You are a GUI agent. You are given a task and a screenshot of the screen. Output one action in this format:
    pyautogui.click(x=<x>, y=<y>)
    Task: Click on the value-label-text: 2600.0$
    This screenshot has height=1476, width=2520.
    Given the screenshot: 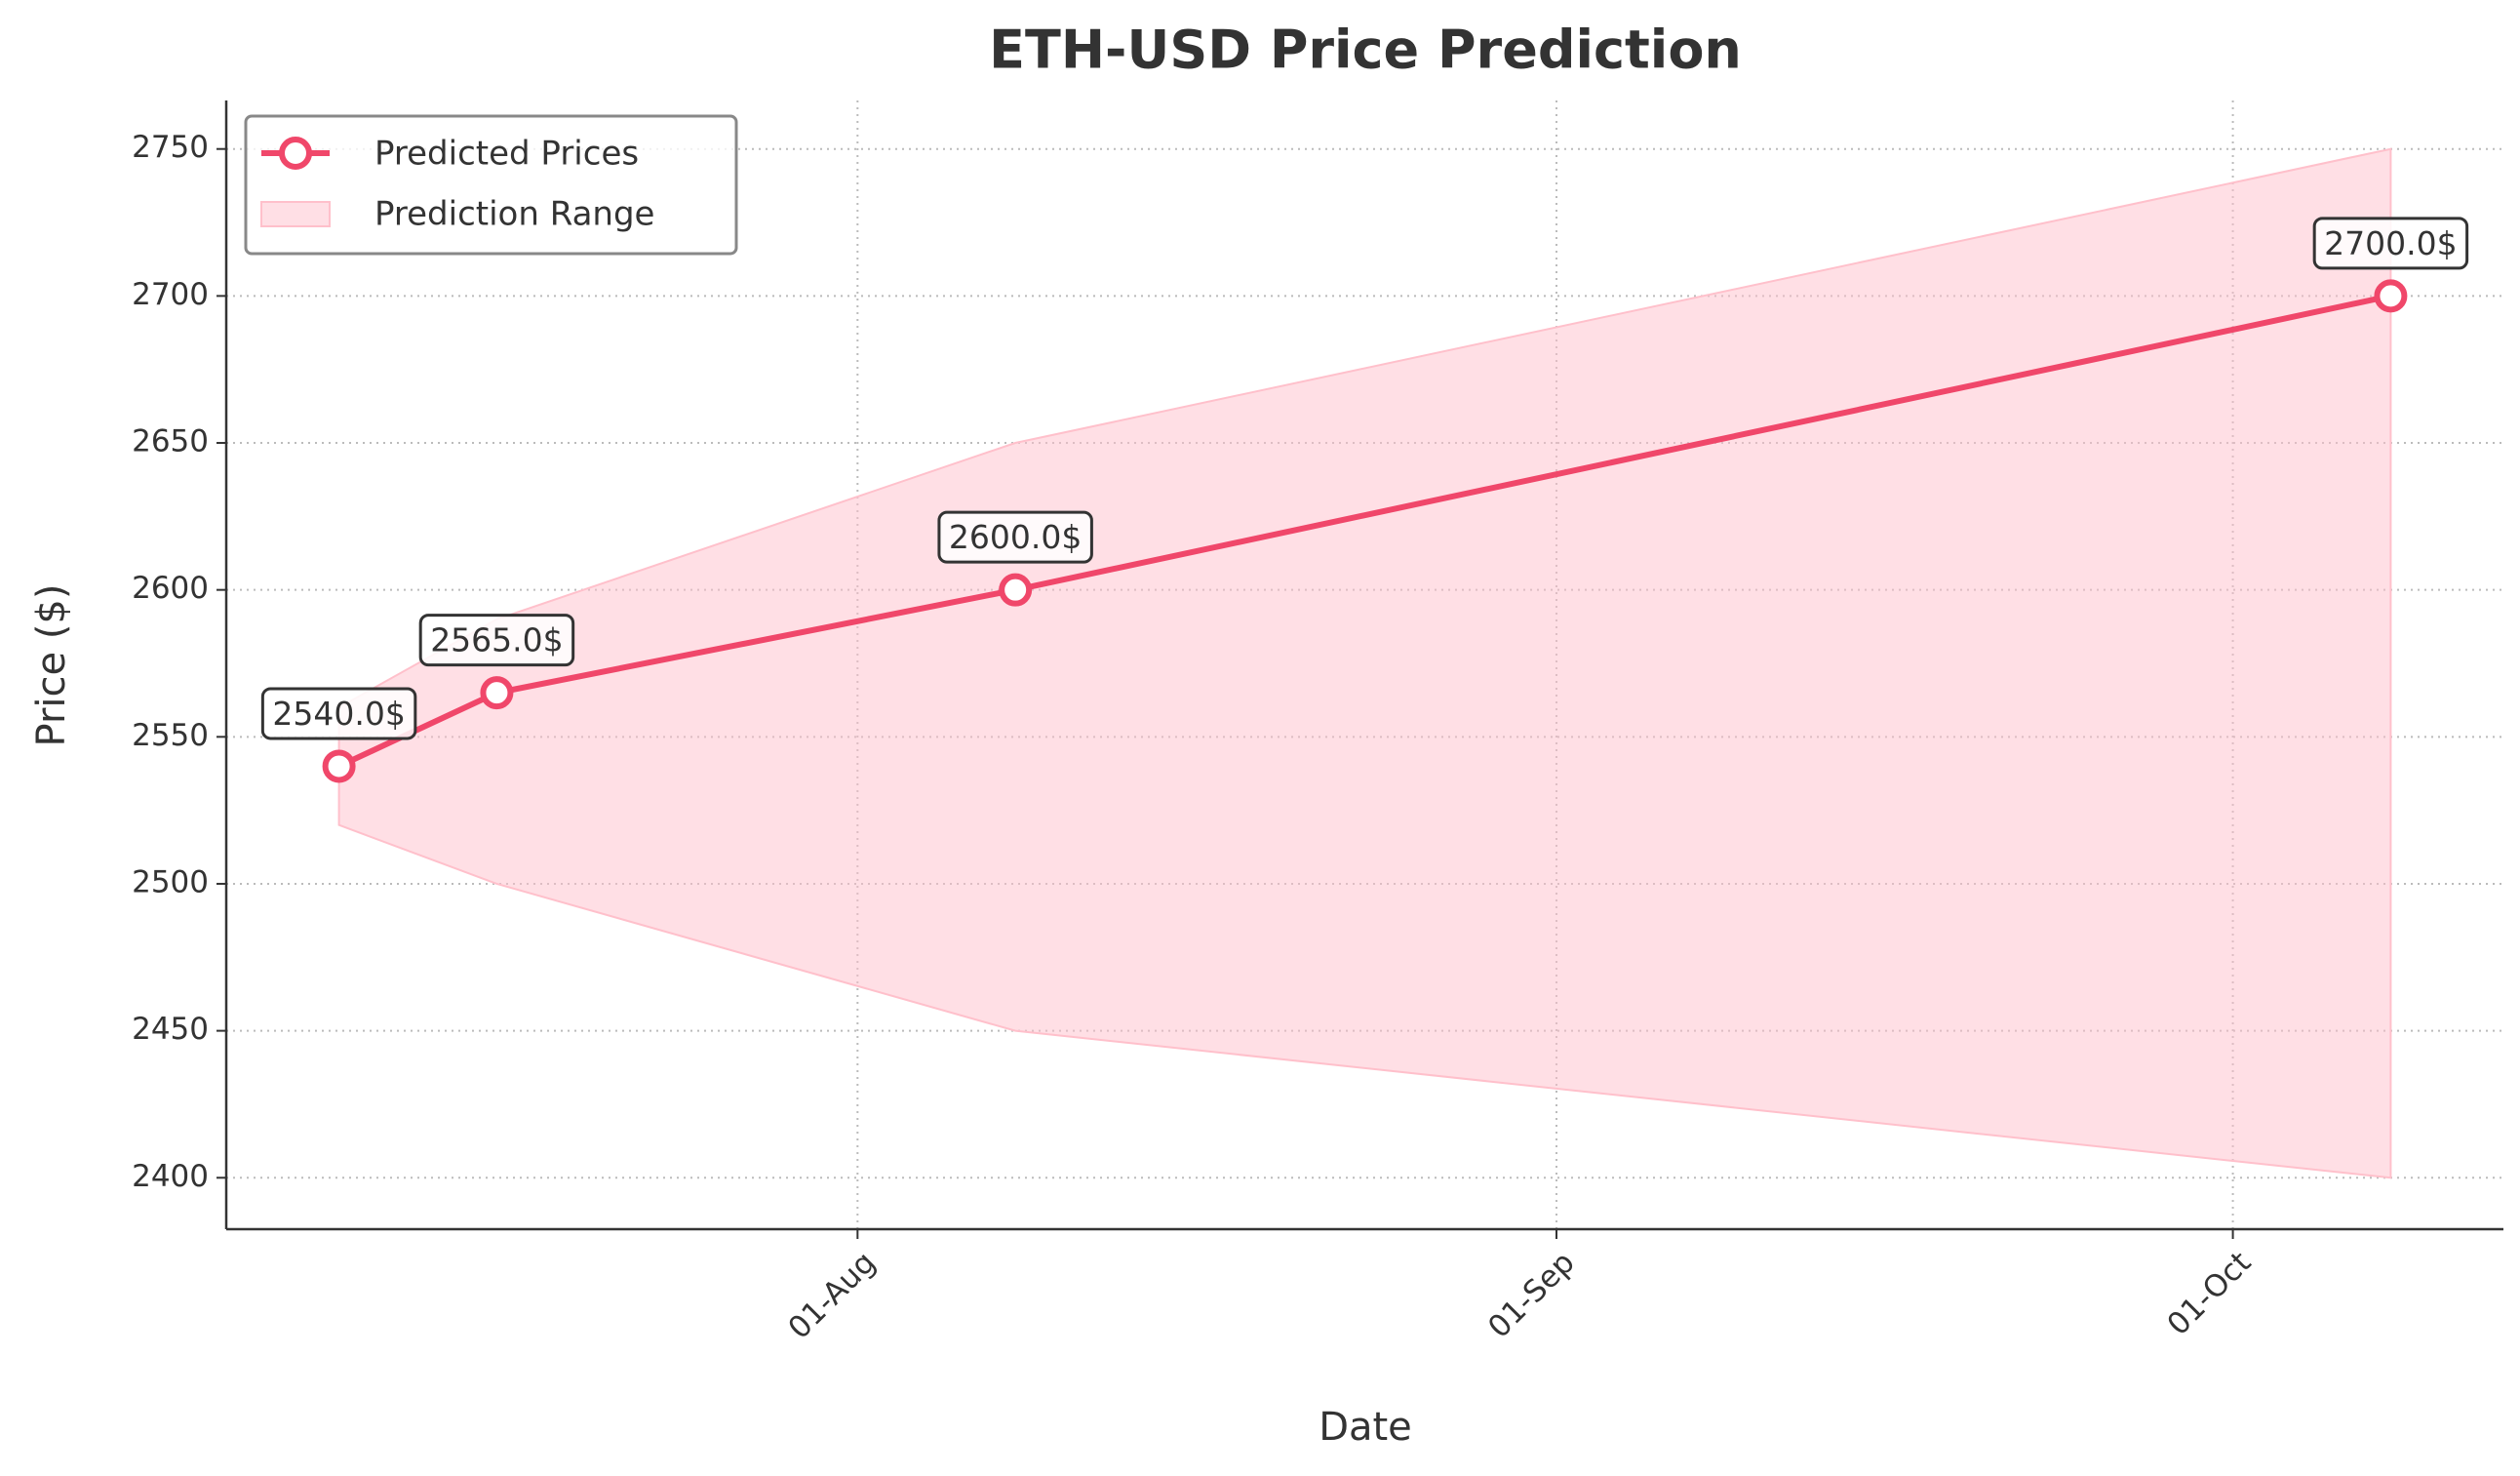 What is the action you would take?
    pyautogui.click(x=1015, y=537)
    